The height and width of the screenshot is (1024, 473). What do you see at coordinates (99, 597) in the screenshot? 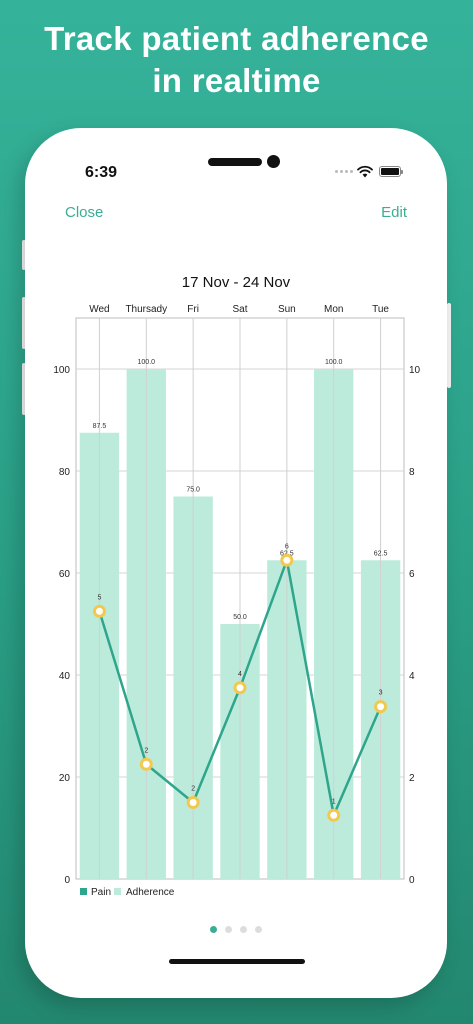
I see `pain-point-label: 5` at bounding box center [99, 597].